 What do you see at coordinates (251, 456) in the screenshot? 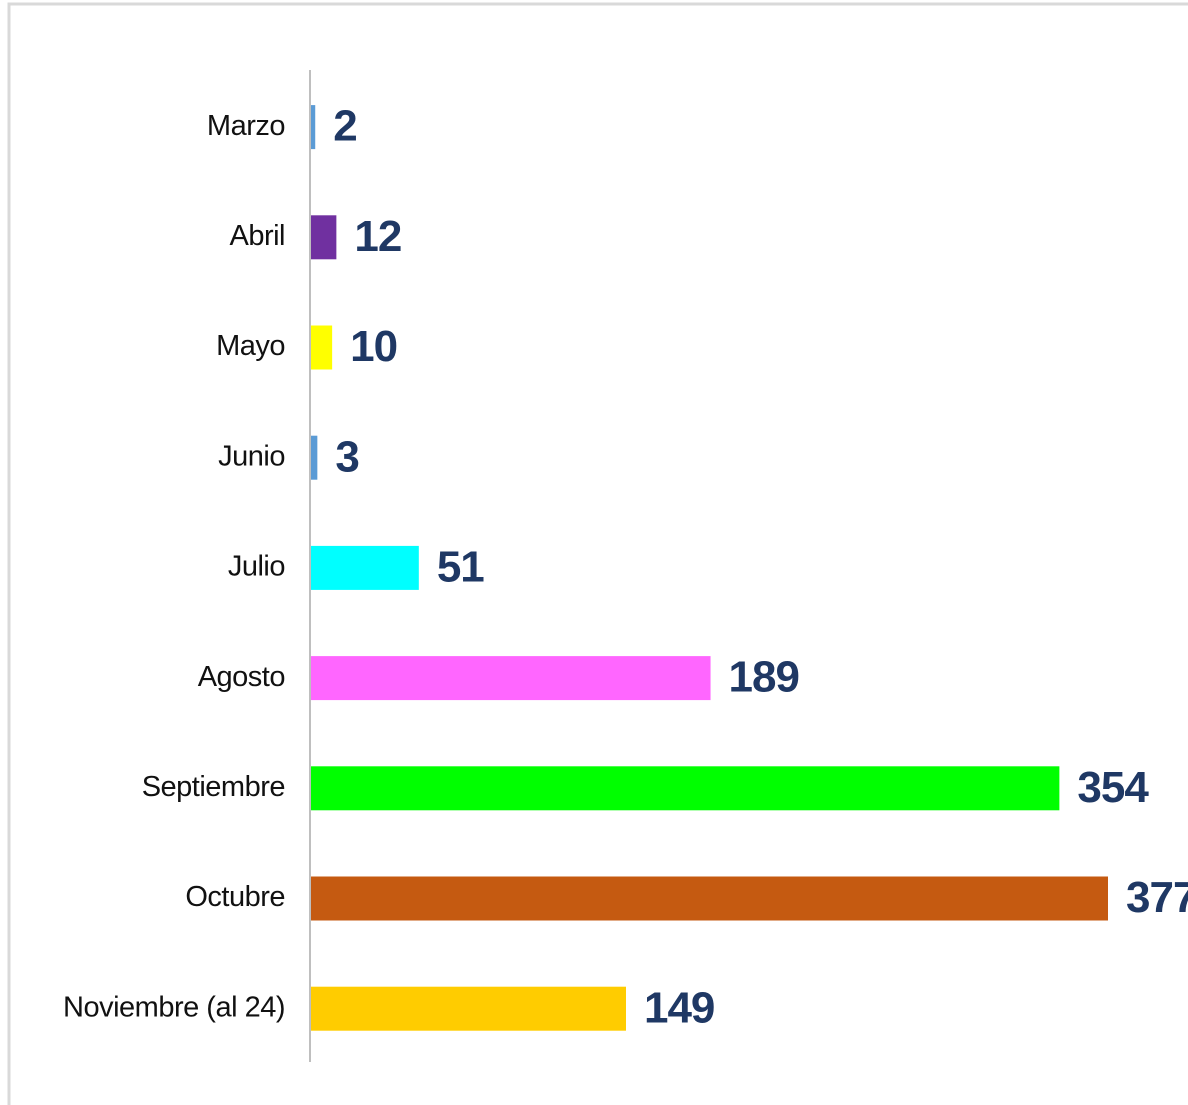
I see `category-label: Junio` at bounding box center [251, 456].